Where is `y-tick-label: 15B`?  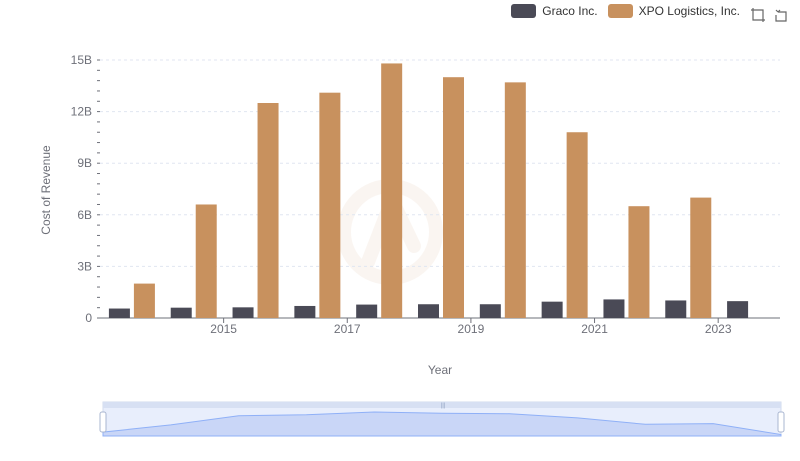
y-tick-label: 15B is located at coordinates (81, 60).